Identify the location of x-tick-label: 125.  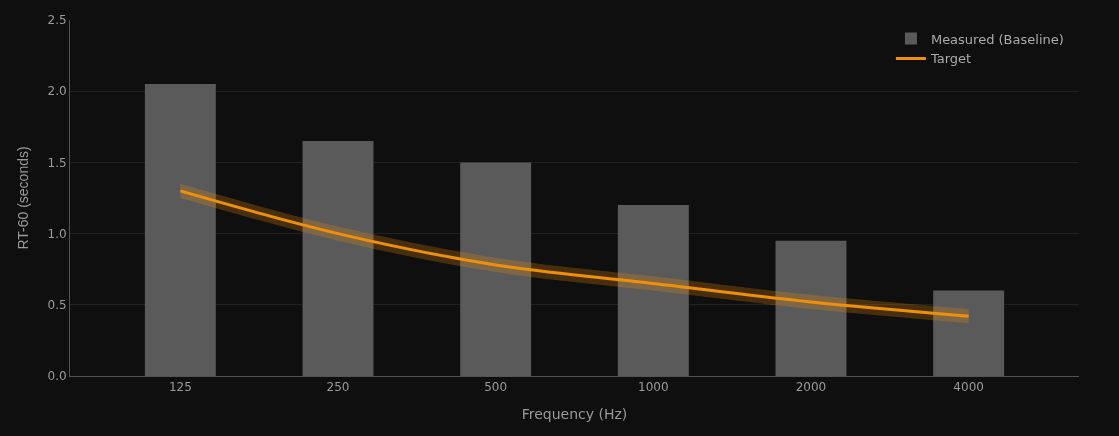
(180, 387).